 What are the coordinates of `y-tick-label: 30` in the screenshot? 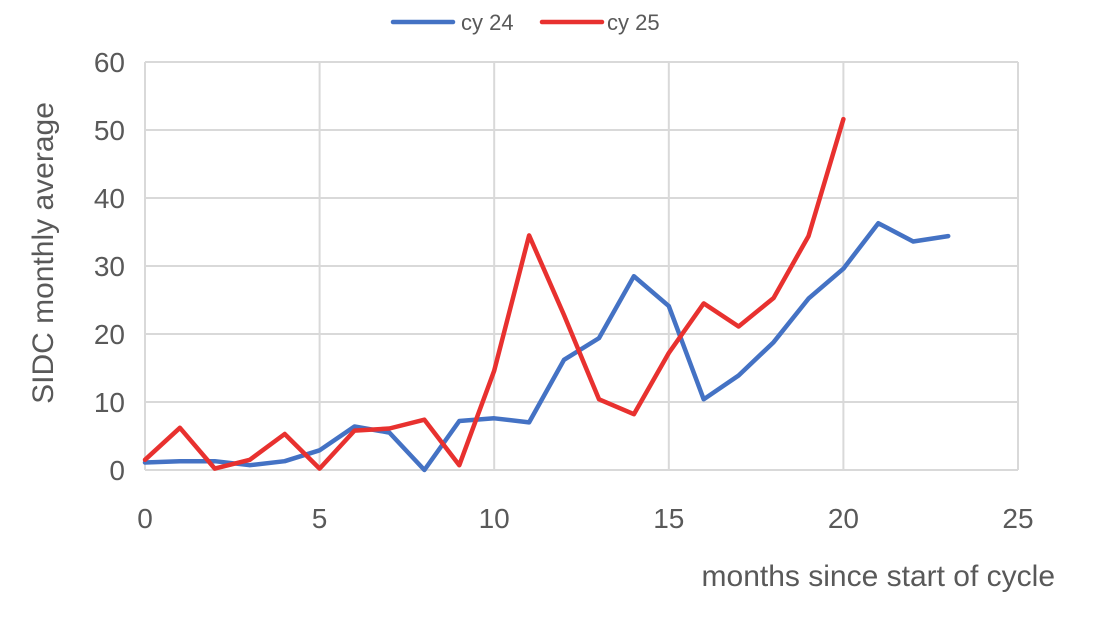 It's located at (109, 266).